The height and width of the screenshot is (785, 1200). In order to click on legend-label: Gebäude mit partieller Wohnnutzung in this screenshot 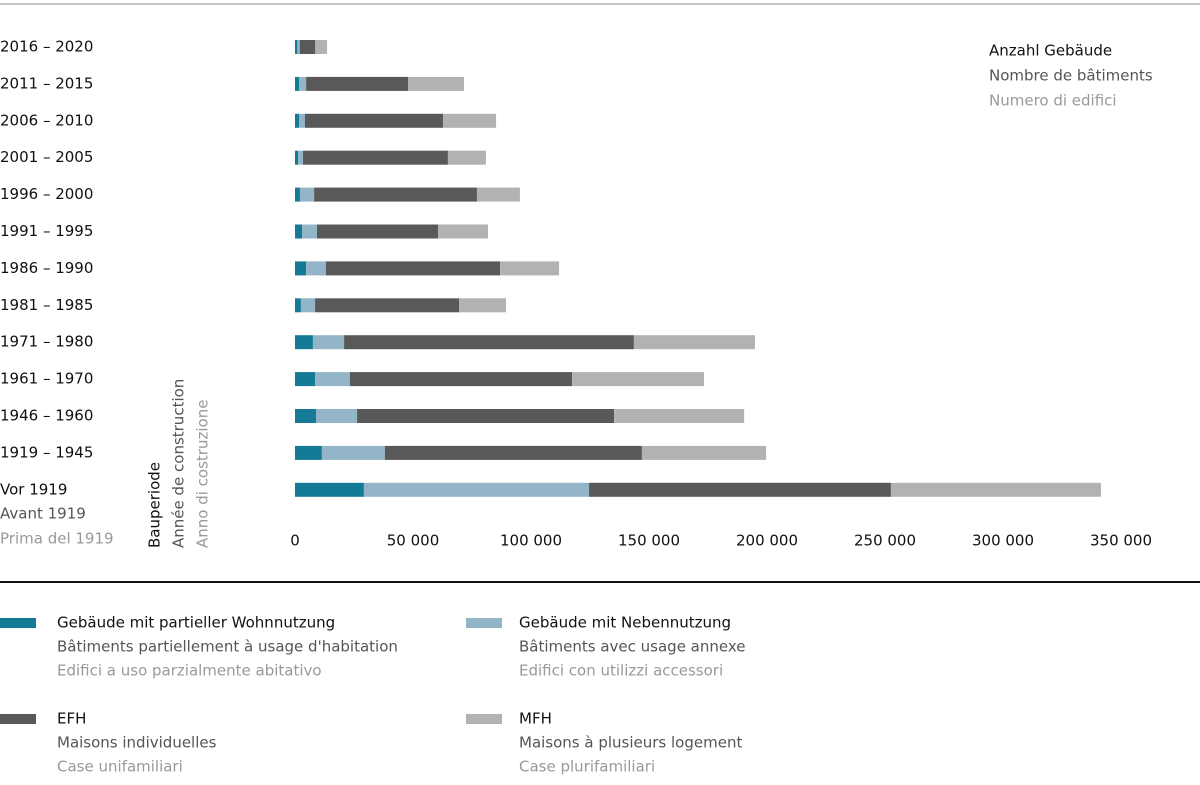, I will do `click(196, 623)`.